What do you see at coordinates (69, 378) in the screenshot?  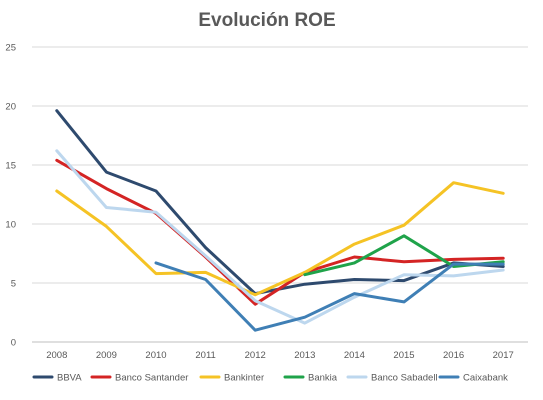 I see `legend-label: BBVA` at bounding box center [69, 378].